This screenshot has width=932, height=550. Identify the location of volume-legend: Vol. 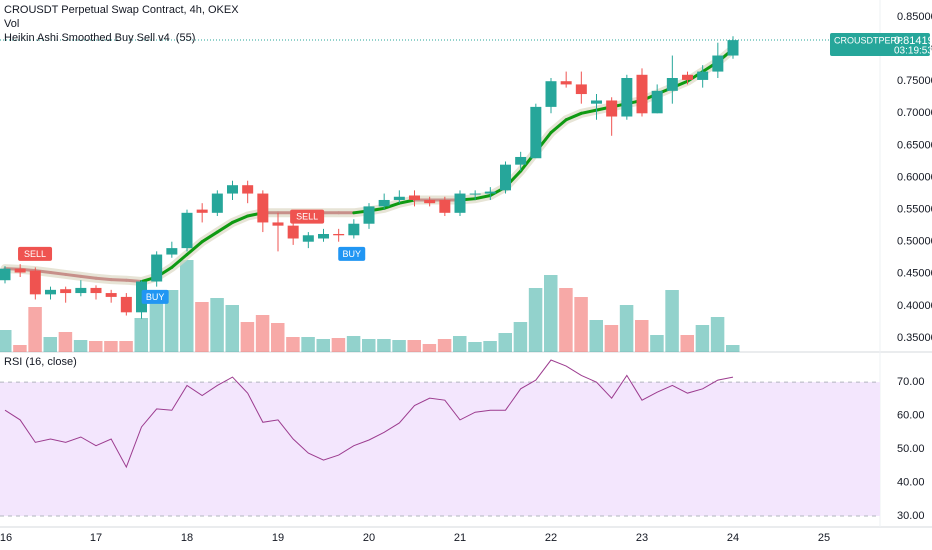
(11, 24).